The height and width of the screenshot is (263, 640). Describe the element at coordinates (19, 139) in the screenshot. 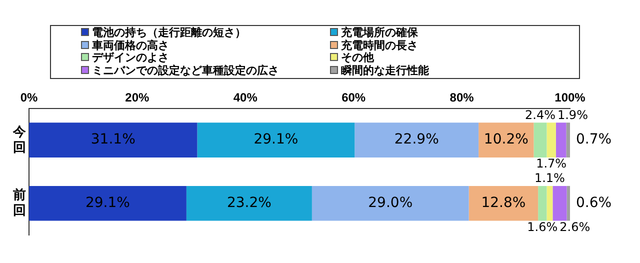

I see `y-tick-label: 今回` at that location.